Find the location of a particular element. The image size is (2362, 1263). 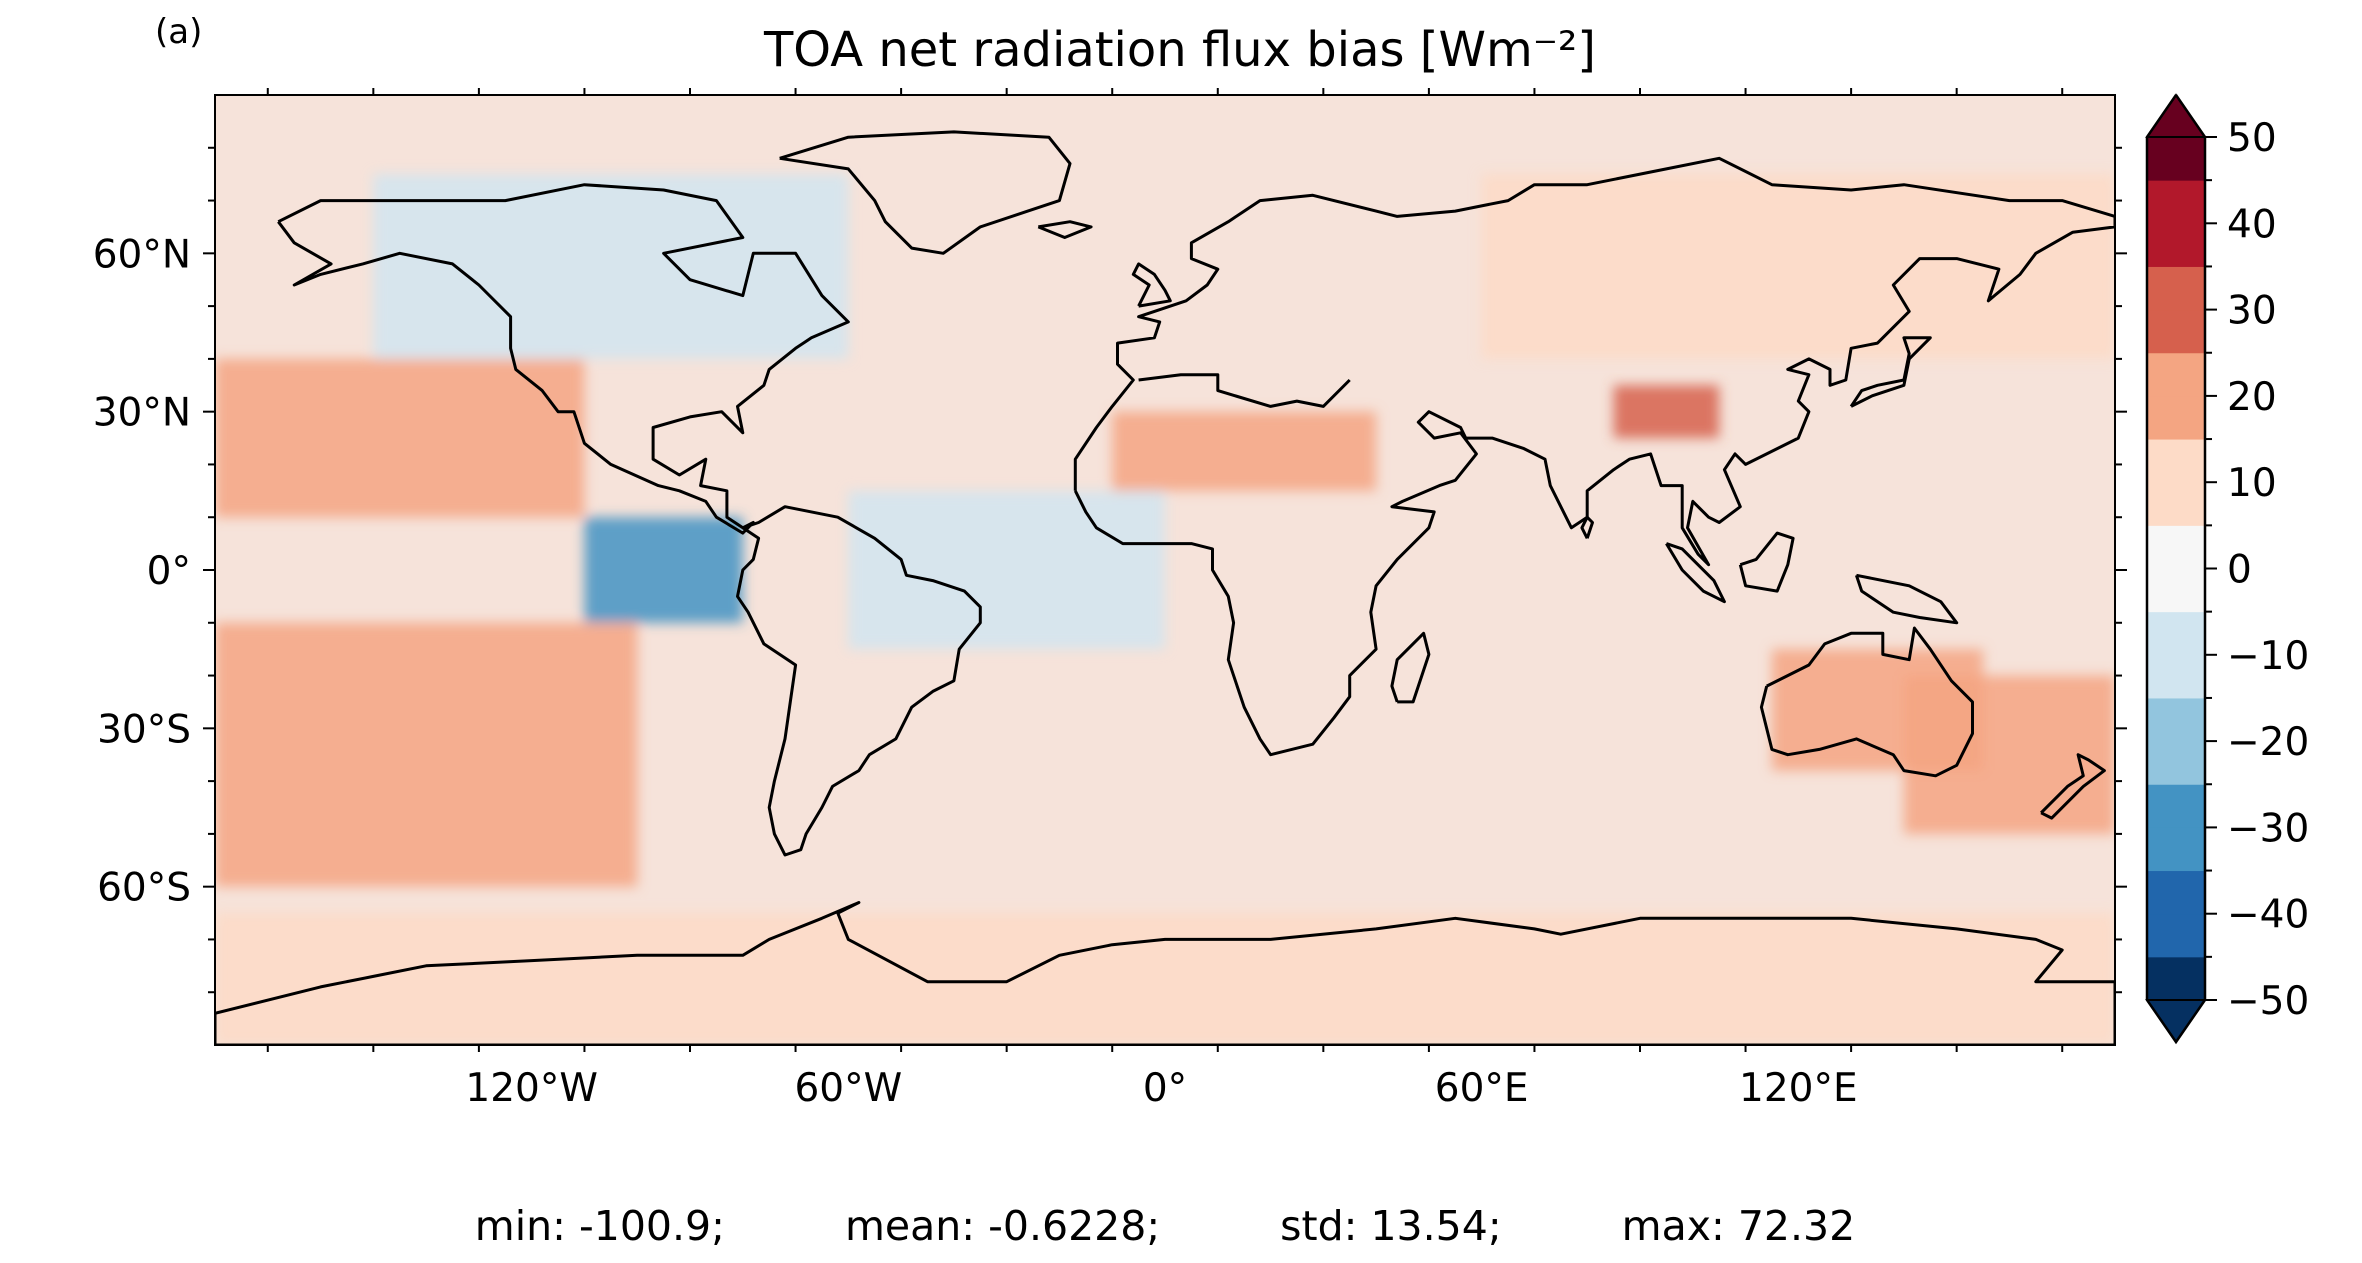

colorbar-tick-label: 30 is located at coordinates (2252, 311).